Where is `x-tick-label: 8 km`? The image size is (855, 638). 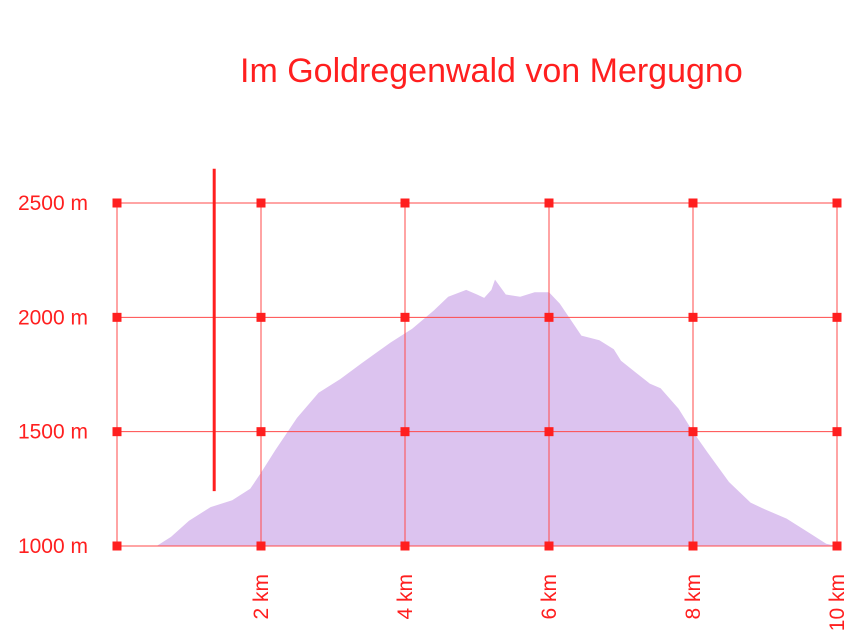 x-tick-label: 8 km is located at coordinates (693, 597).